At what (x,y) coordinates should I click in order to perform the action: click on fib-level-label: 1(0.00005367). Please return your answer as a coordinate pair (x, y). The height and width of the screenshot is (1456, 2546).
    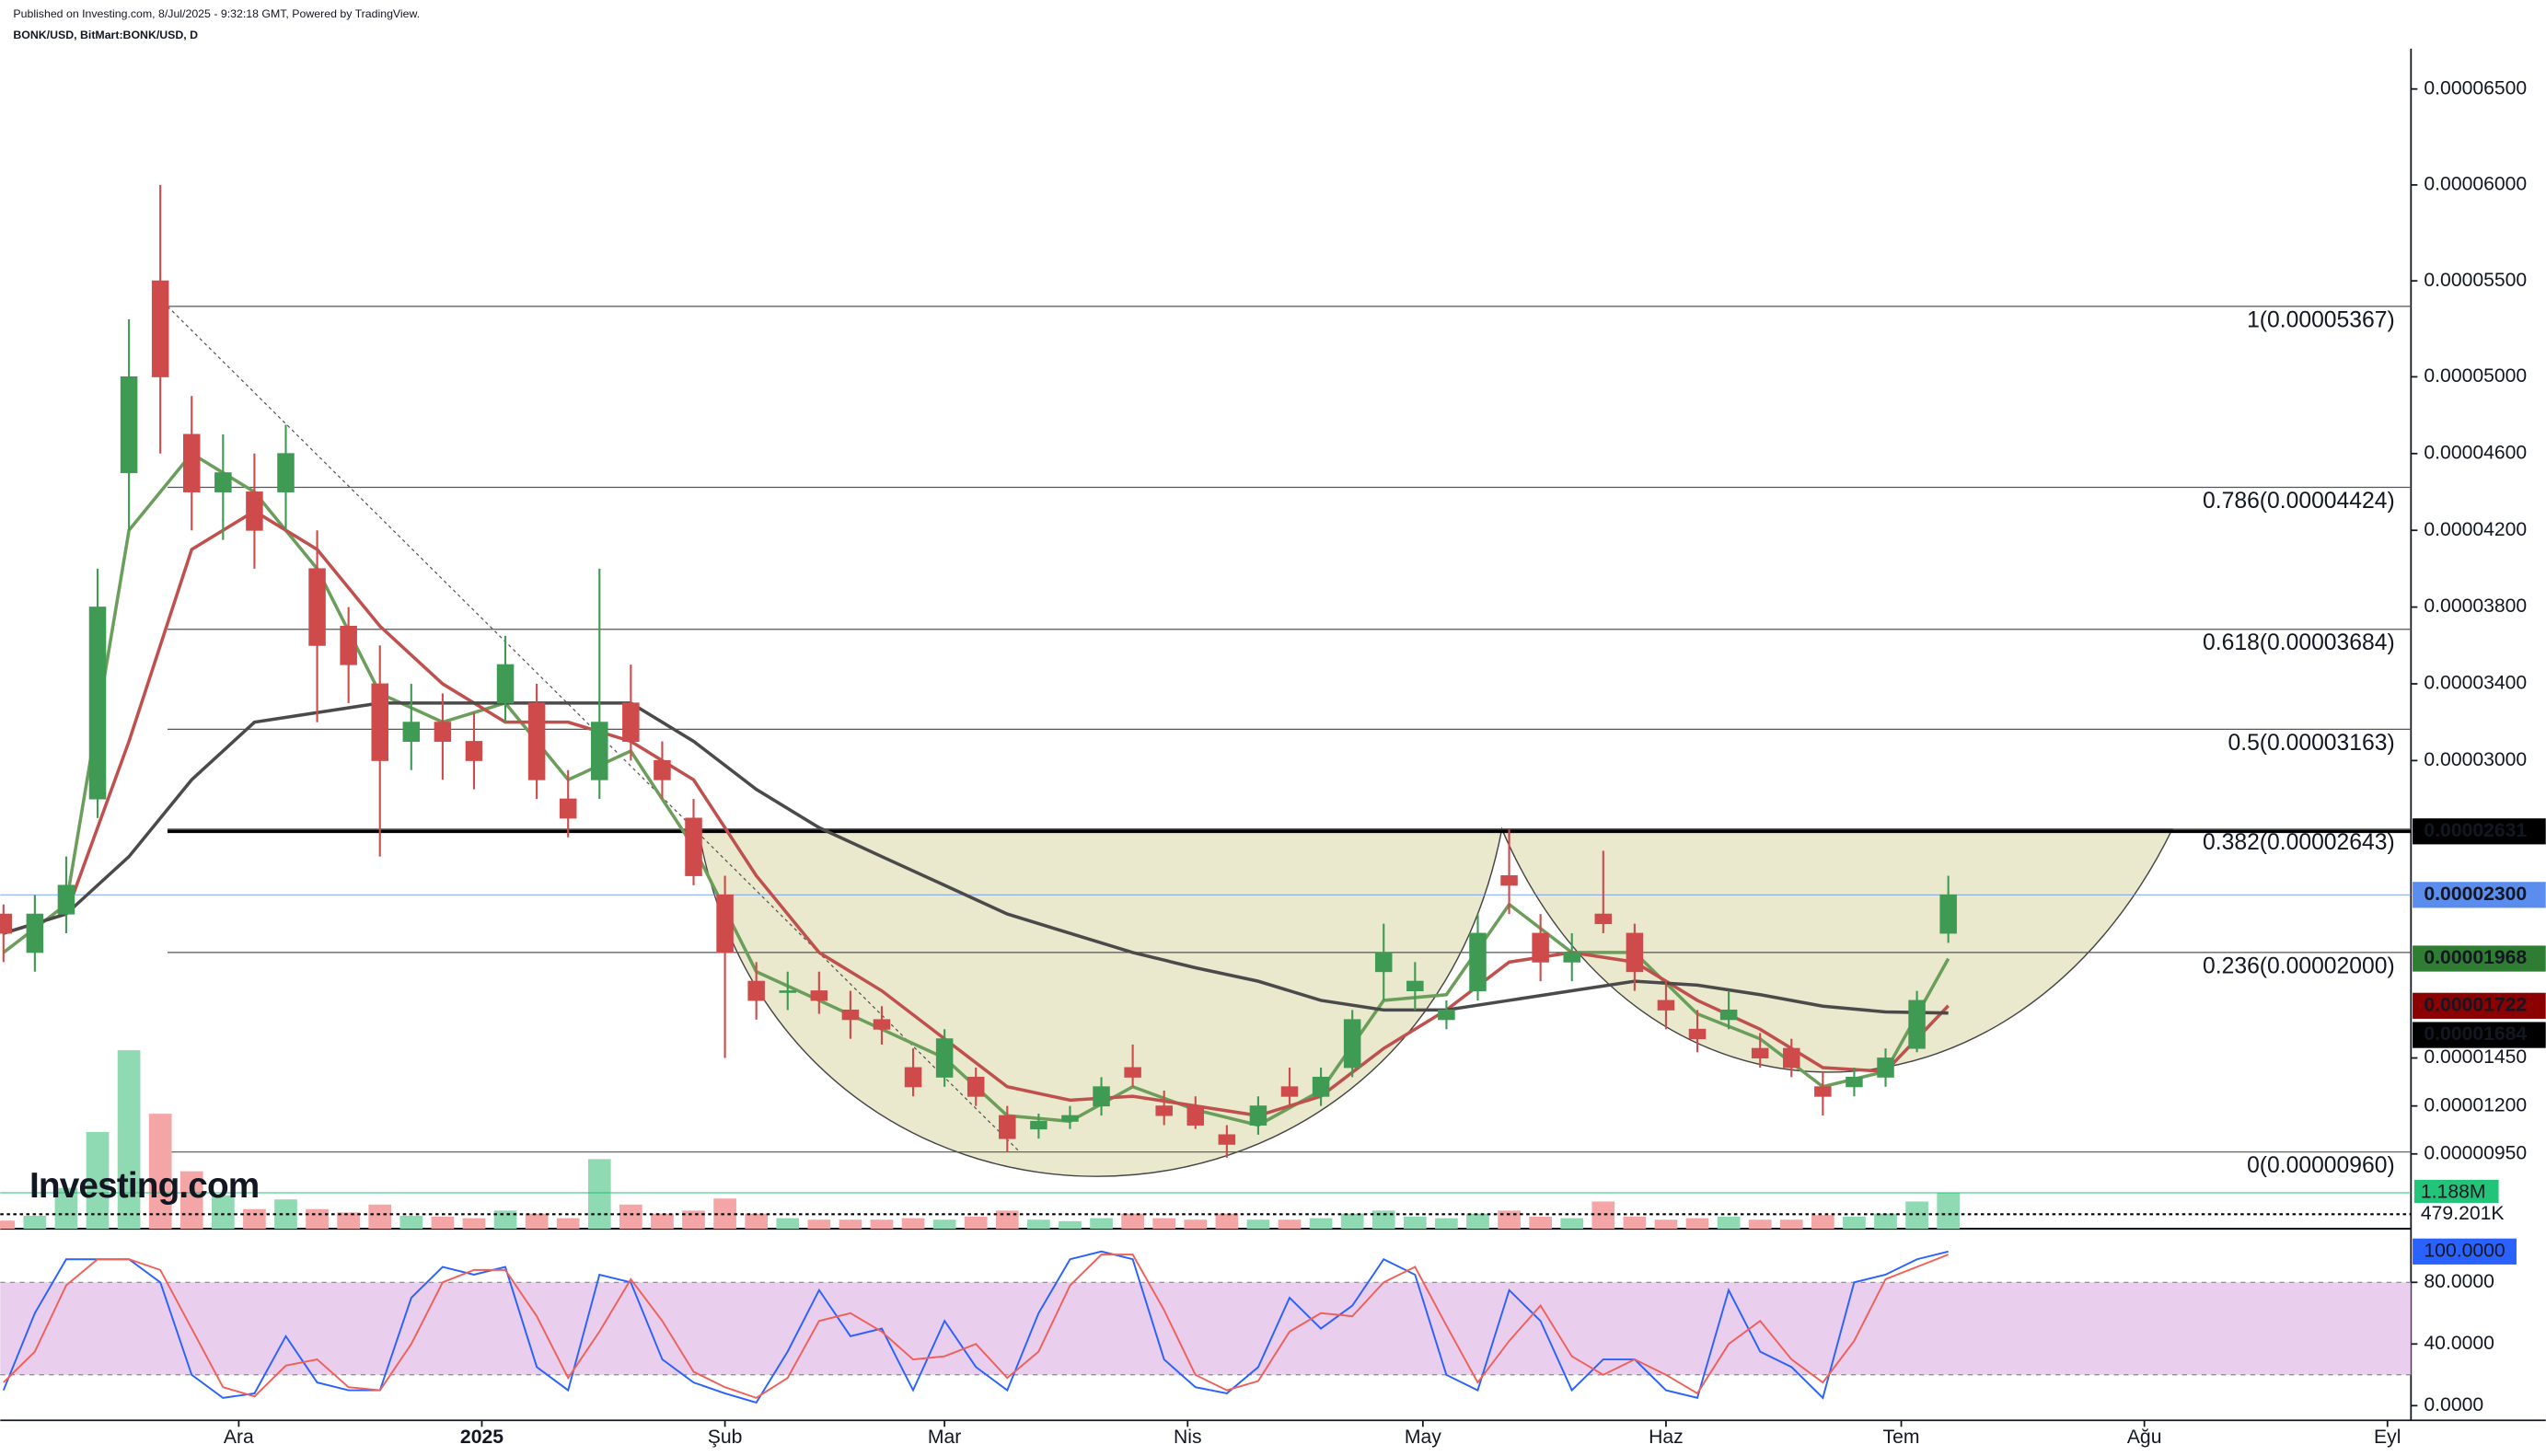
    Looking at the image, I should click on (2321, 319).